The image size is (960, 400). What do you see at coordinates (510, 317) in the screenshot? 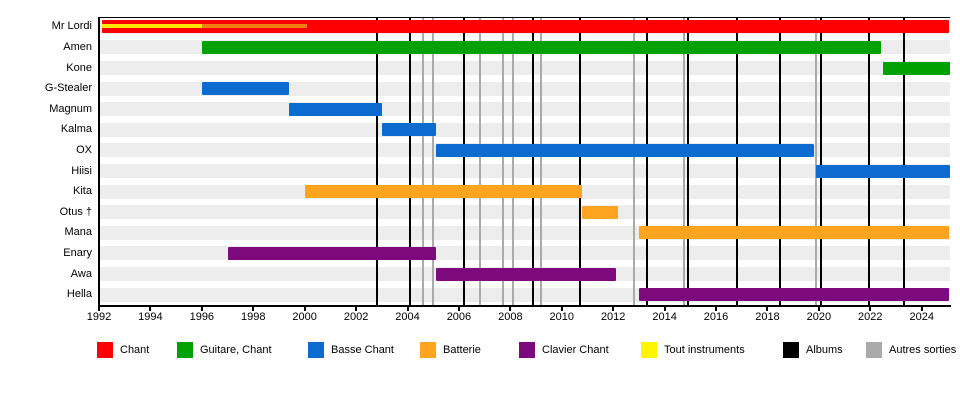
I see `x-tick-label: 2008` at bounding box center [510, 317].